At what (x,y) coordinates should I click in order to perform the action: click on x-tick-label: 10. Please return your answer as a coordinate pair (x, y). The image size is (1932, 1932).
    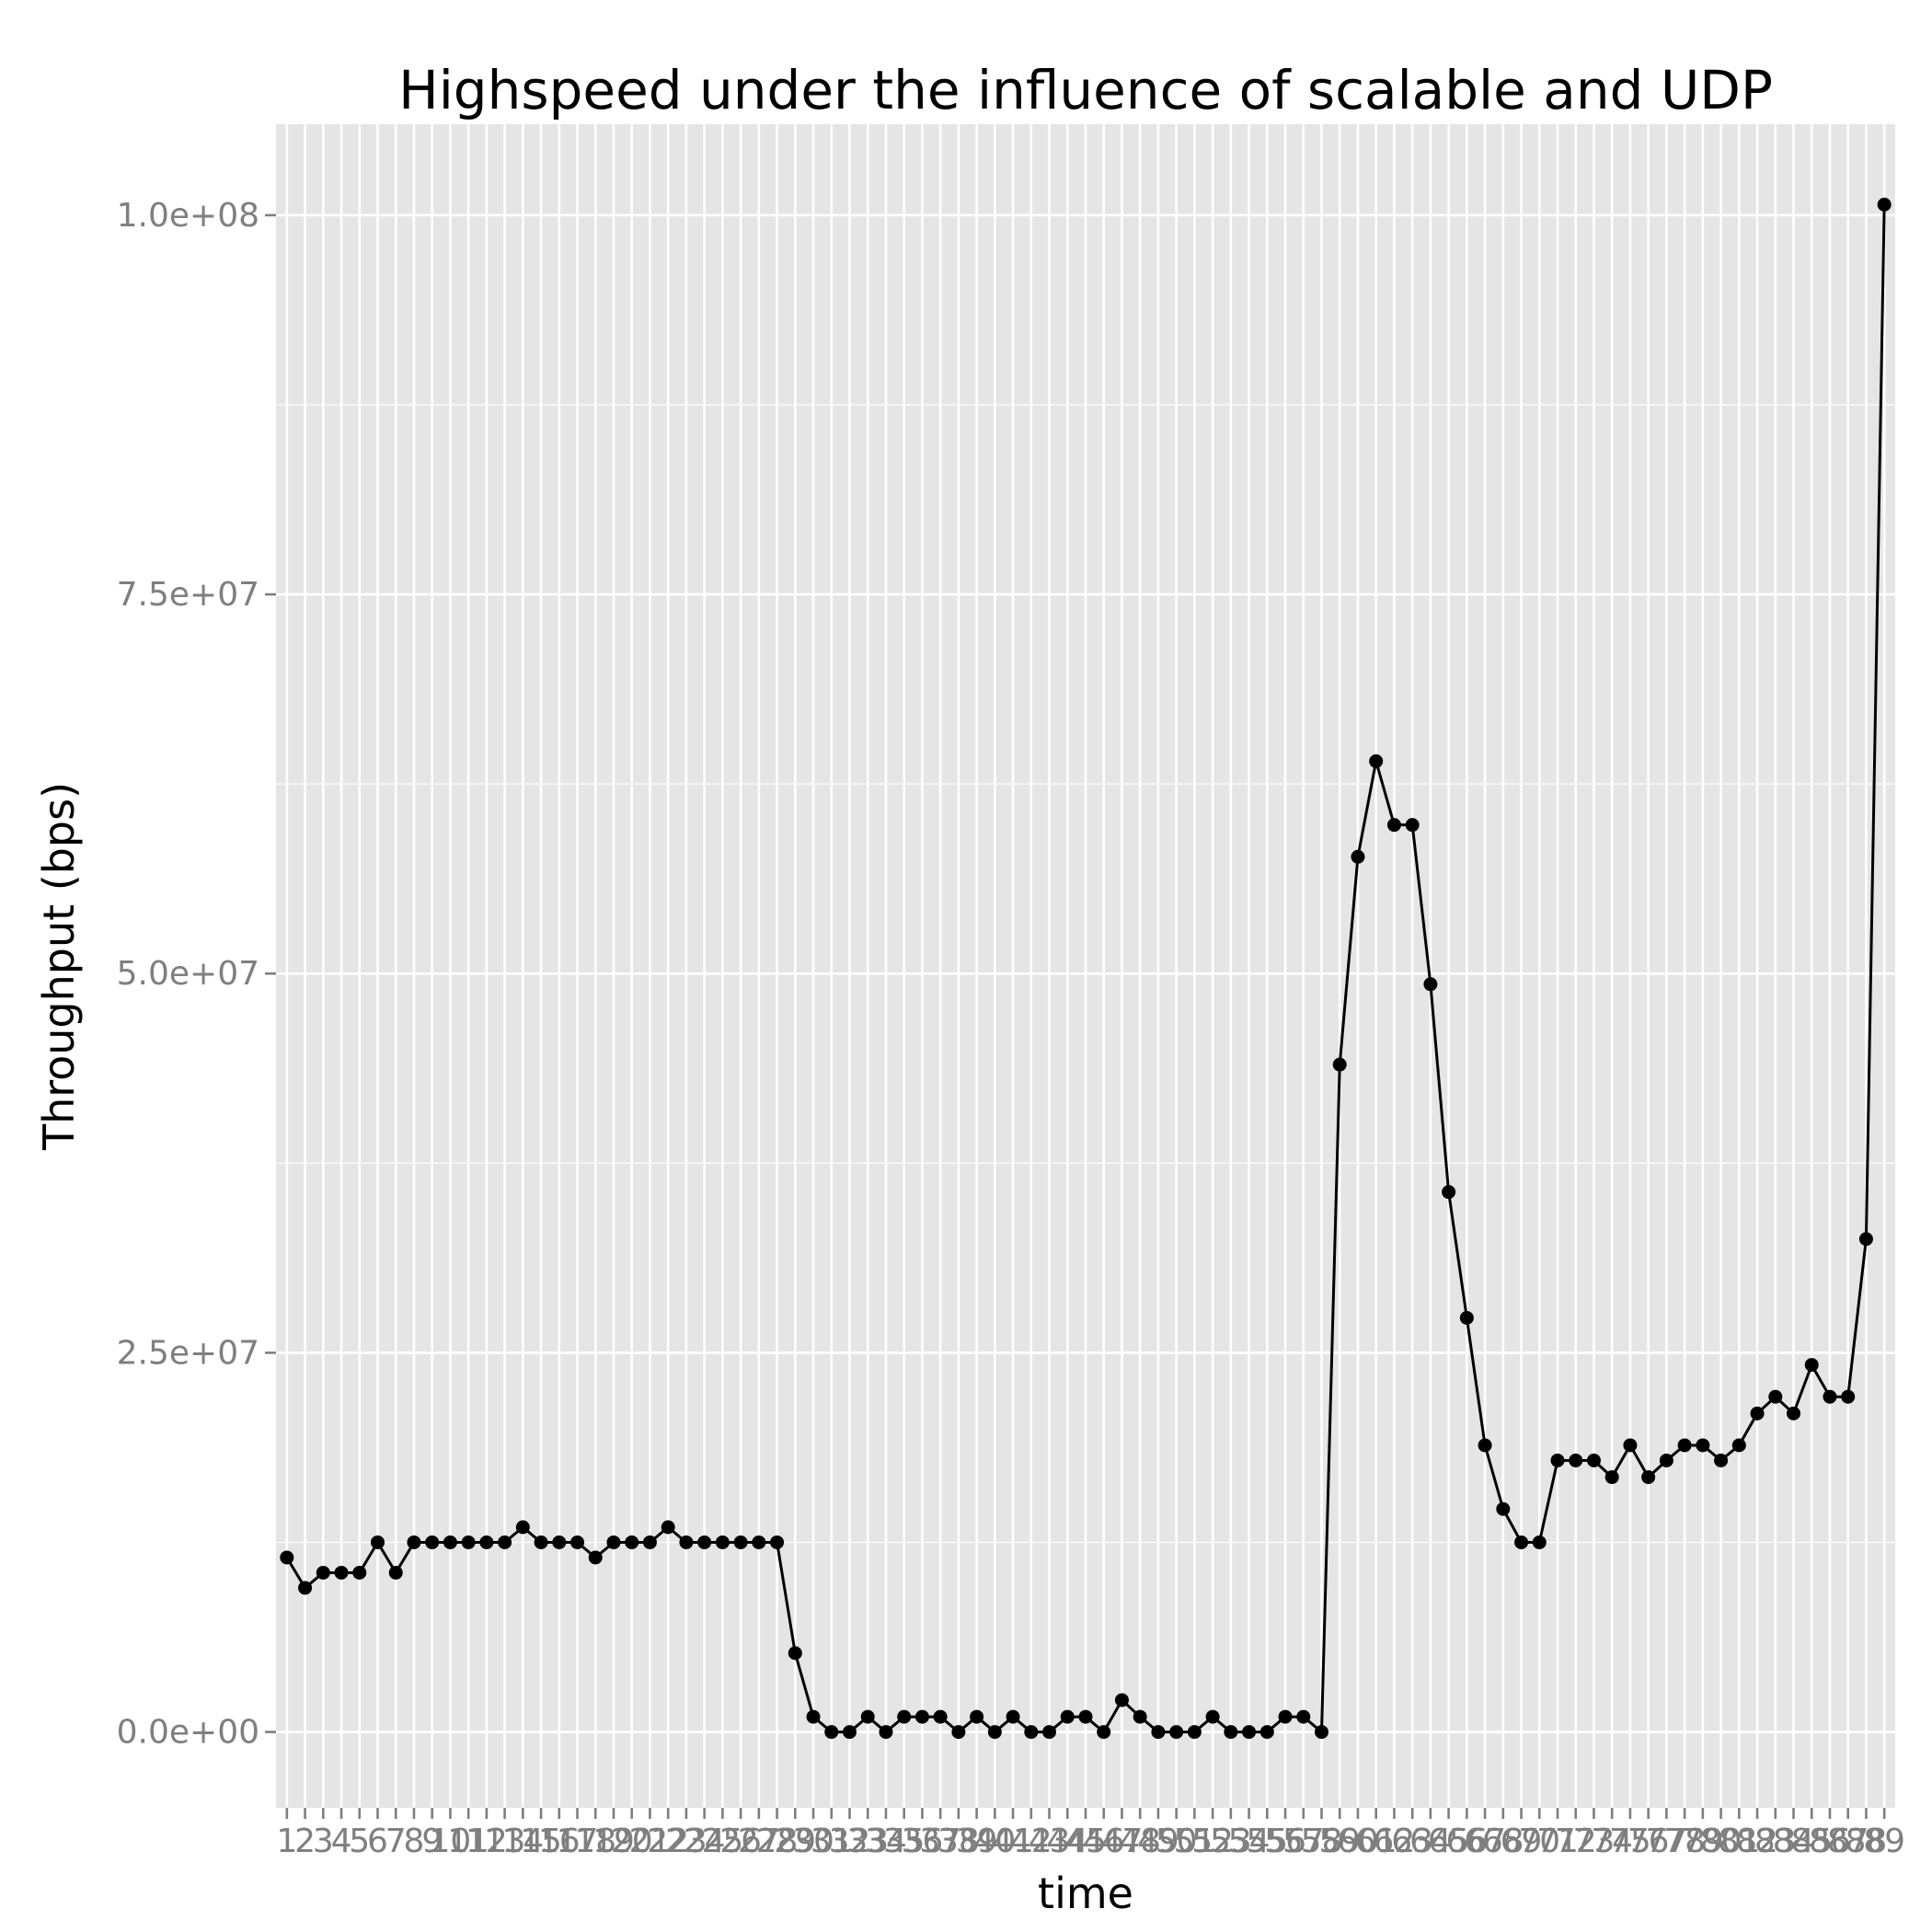
    Looking at the image, I should click on (451, 1841).